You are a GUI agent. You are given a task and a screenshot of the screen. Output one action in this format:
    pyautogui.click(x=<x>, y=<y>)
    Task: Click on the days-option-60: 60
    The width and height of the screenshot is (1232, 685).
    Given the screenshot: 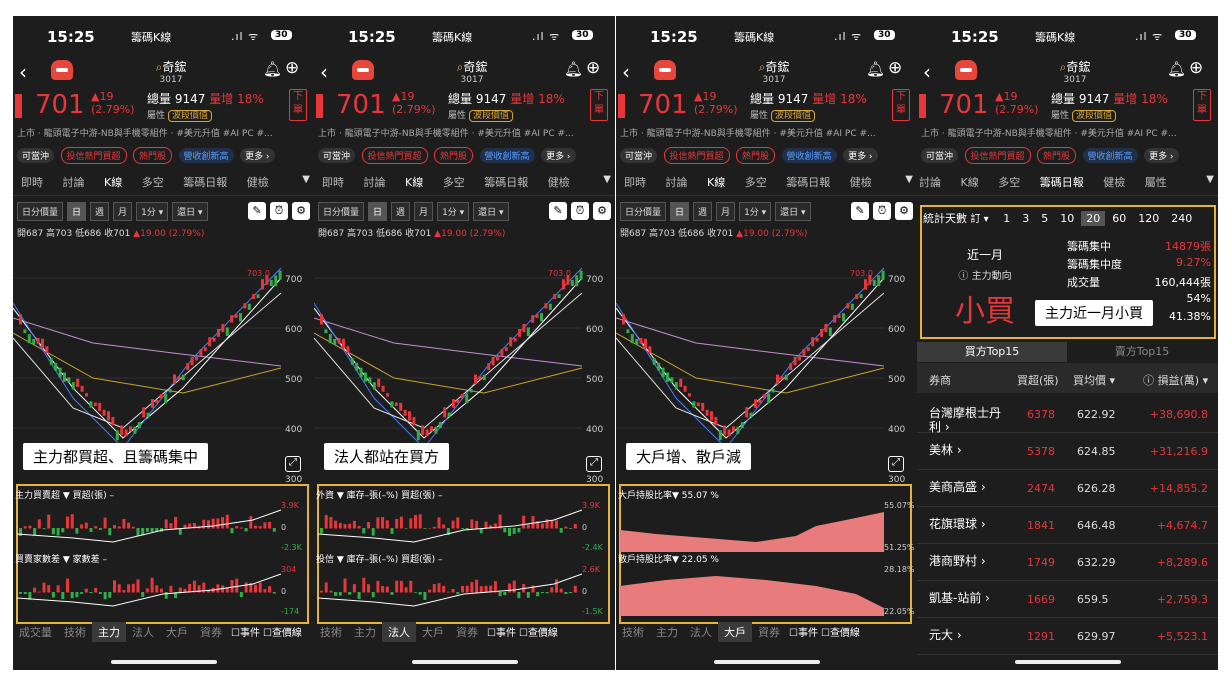 What is the action you would take?
    pyautogui.click(x=1119, y=218)
    